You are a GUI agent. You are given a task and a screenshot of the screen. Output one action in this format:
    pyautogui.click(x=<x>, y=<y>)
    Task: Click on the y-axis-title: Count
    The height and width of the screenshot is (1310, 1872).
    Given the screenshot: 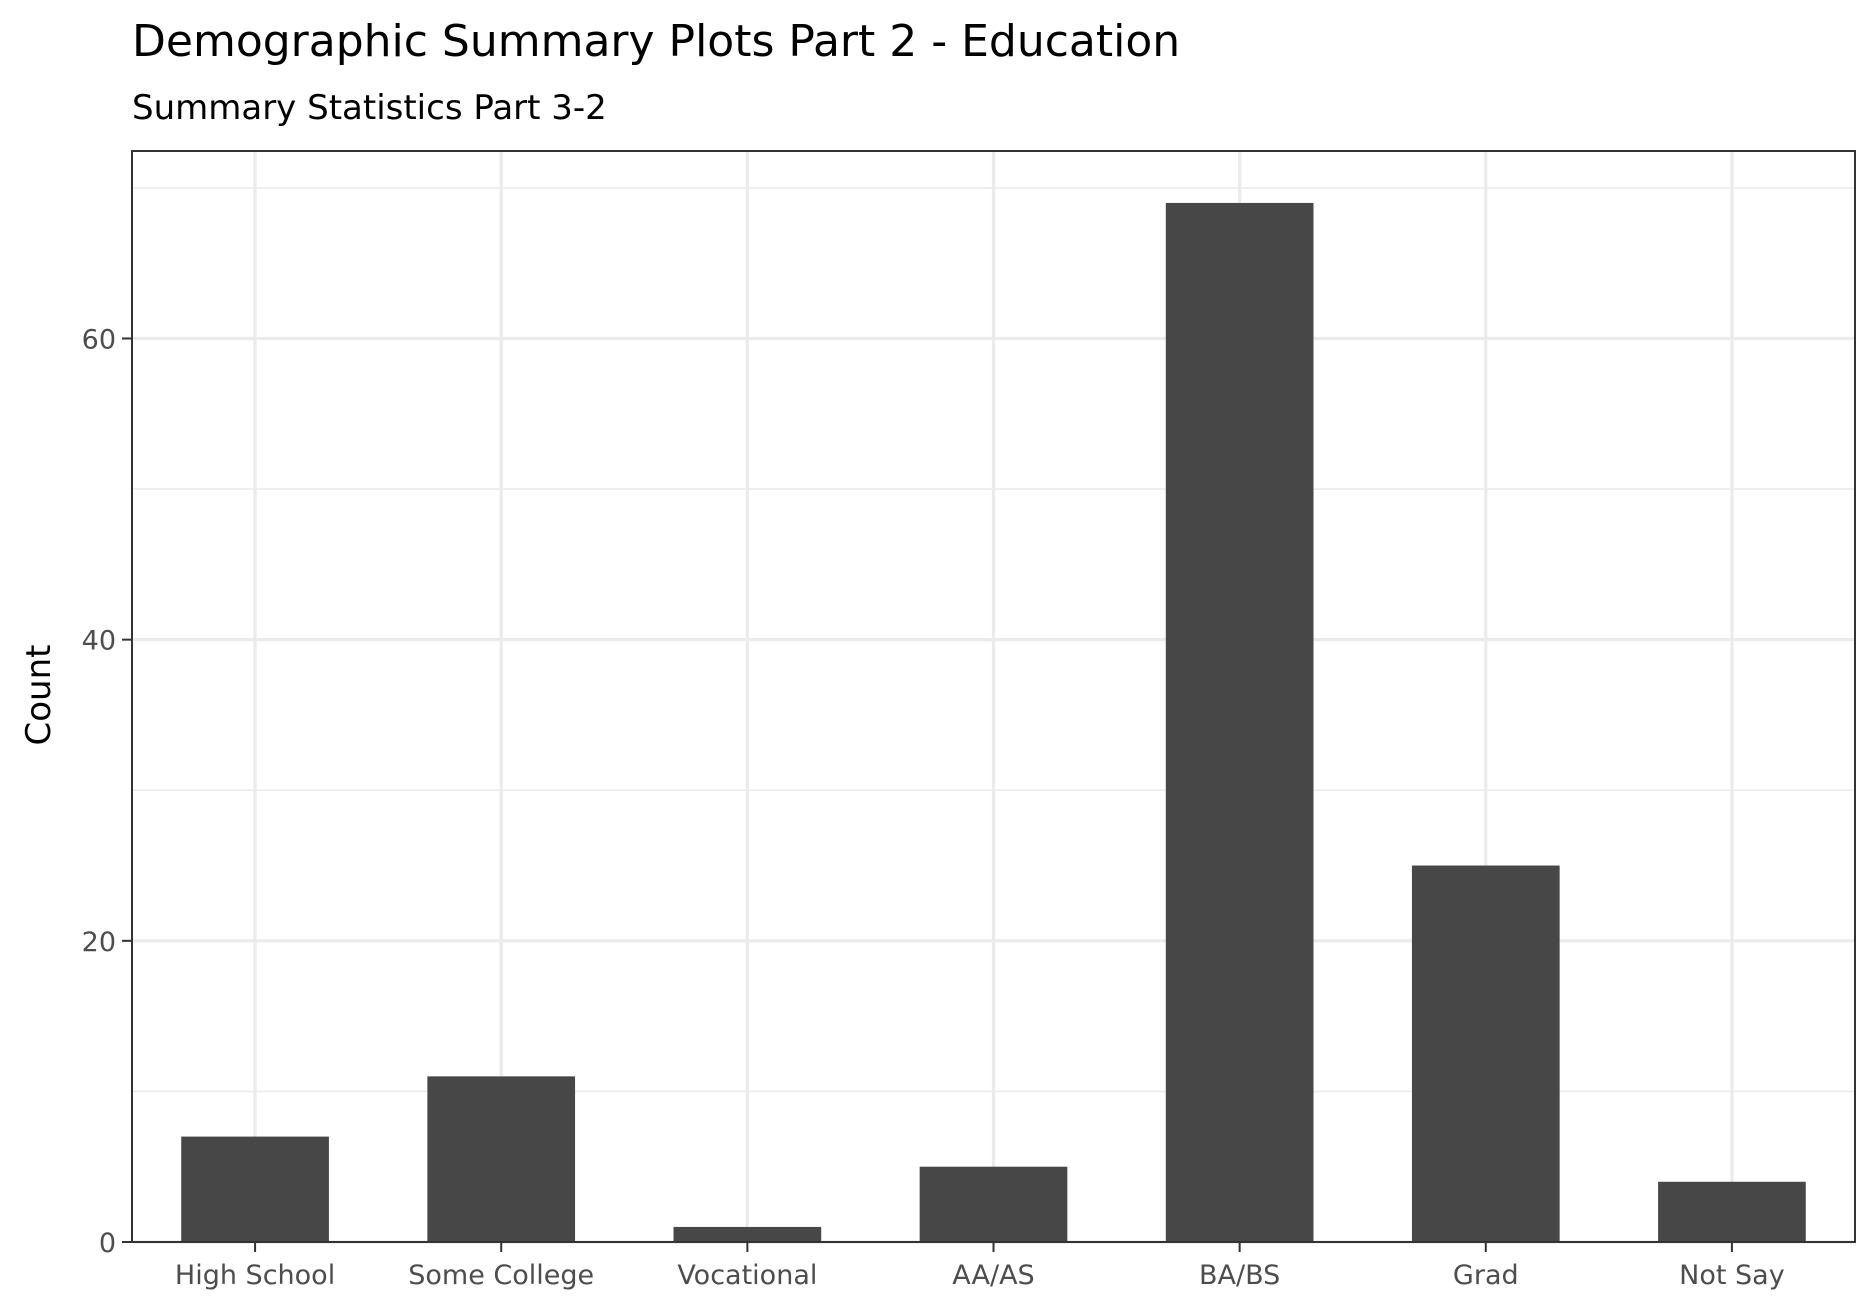 What is the action you would take?
    pyautogui.click(x=39, y=695)
    